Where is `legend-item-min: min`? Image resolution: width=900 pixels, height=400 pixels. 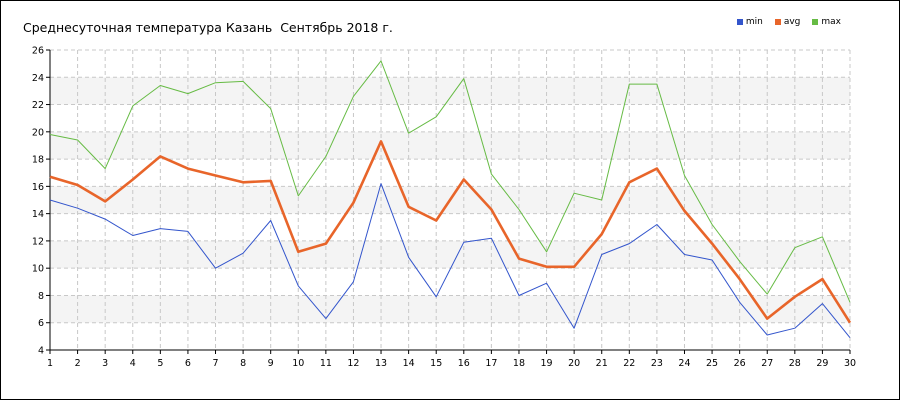
legend-item-min: min is located at coordinates (749, 22).